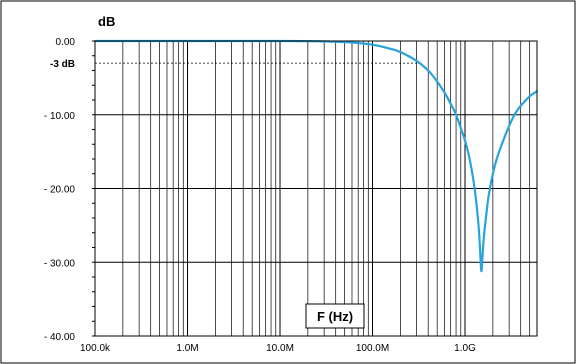 The image size is (576, 364). I want to click on x-axis-label: F (Hz), so click(335, 316).